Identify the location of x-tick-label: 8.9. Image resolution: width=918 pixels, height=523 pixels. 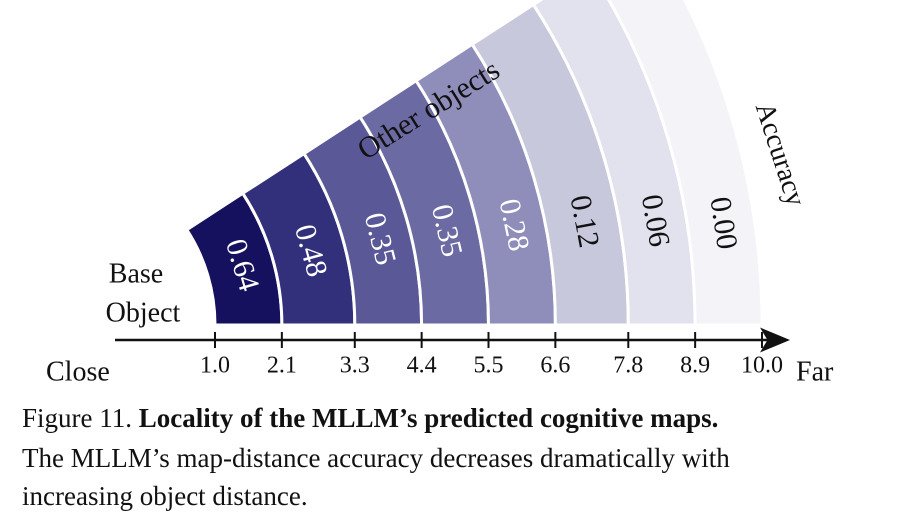
(695, 366).